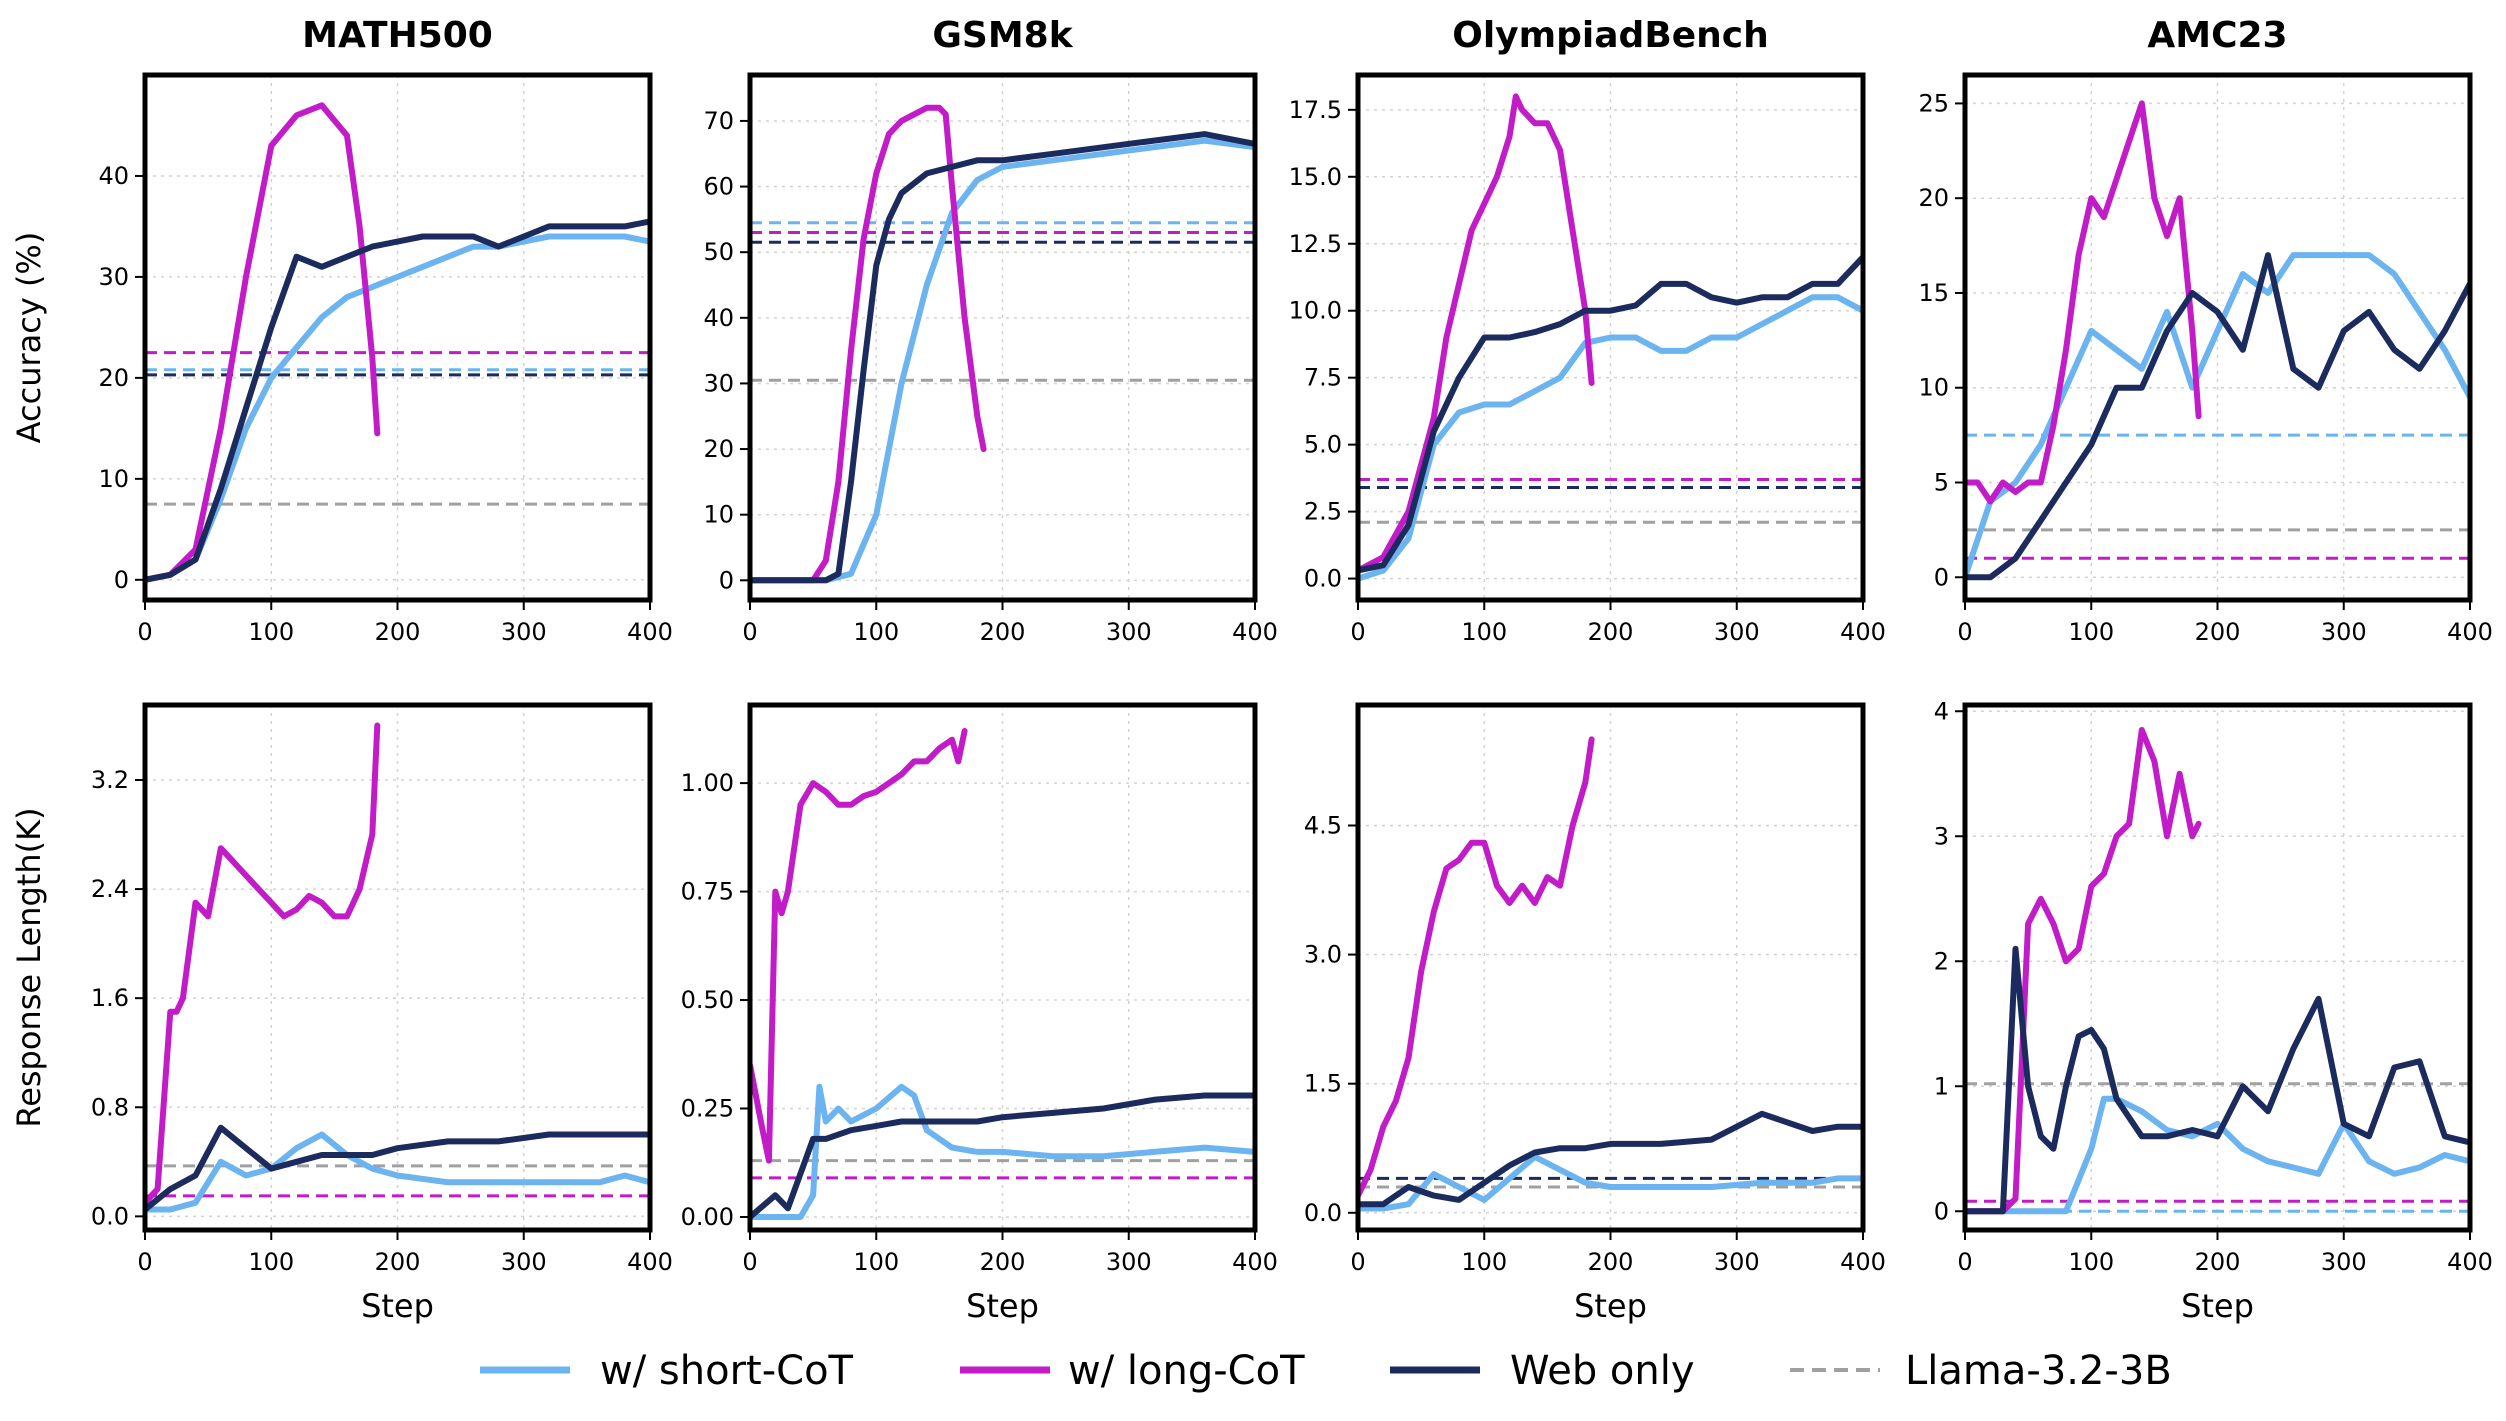 This screenshot has width=2506, height=1421. Describe the element at coordinates (707, 1109) in the screenshot. I see `y-tick-label: 0.25` at that location.